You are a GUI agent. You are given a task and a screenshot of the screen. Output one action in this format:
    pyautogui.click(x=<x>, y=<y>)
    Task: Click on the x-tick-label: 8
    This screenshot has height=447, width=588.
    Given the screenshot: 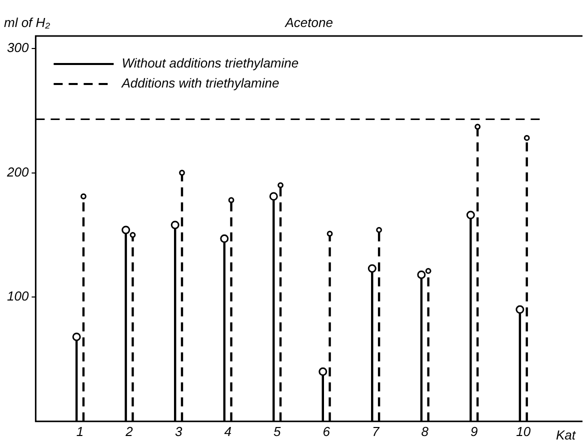 What is the action you would take?
    pyautogui.click(x=425, y=431)
    